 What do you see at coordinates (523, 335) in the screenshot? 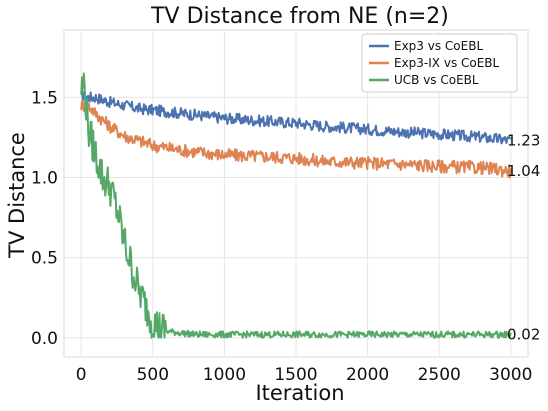
I see `end-value-label: 0.02` at bounding box center [523, 335].